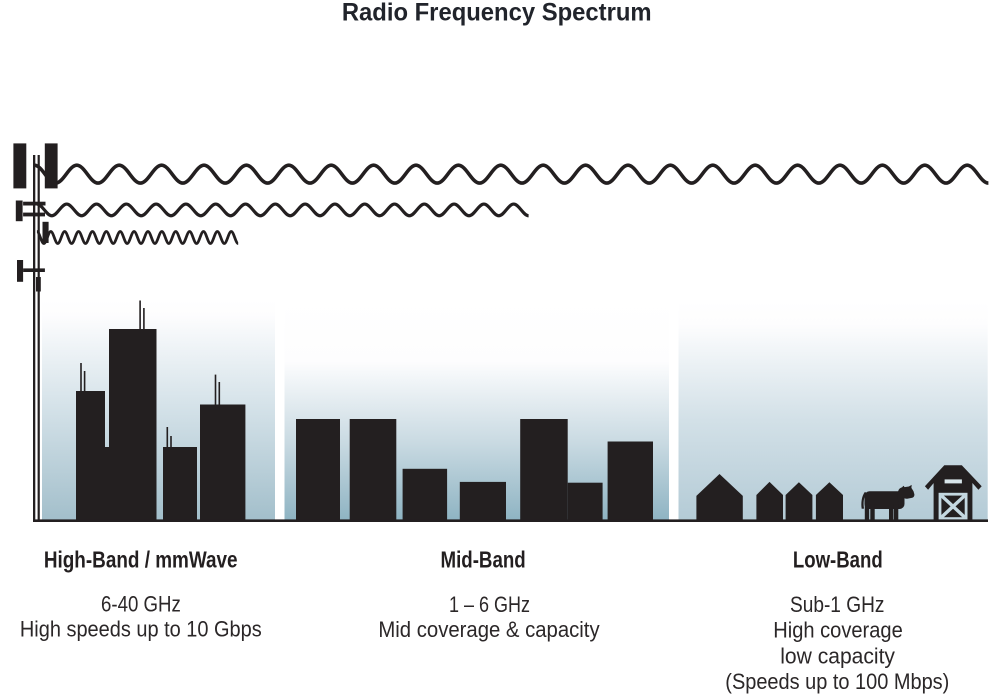 The height and width of the screenshot is (700, 1000). Describe the element at coordinates (489, 605) in the screenshot. I see `svg-text: 1 – 6 GHz` at that location.